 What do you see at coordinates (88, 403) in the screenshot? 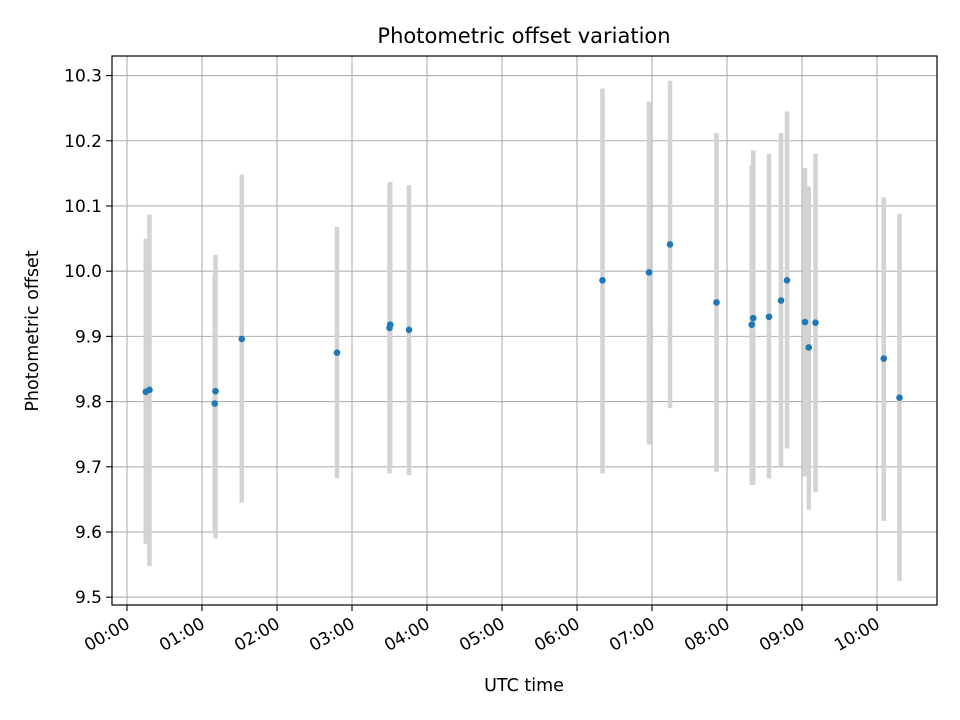
I see `y-tick-label: 9.8` at bounding box center [88, 403].